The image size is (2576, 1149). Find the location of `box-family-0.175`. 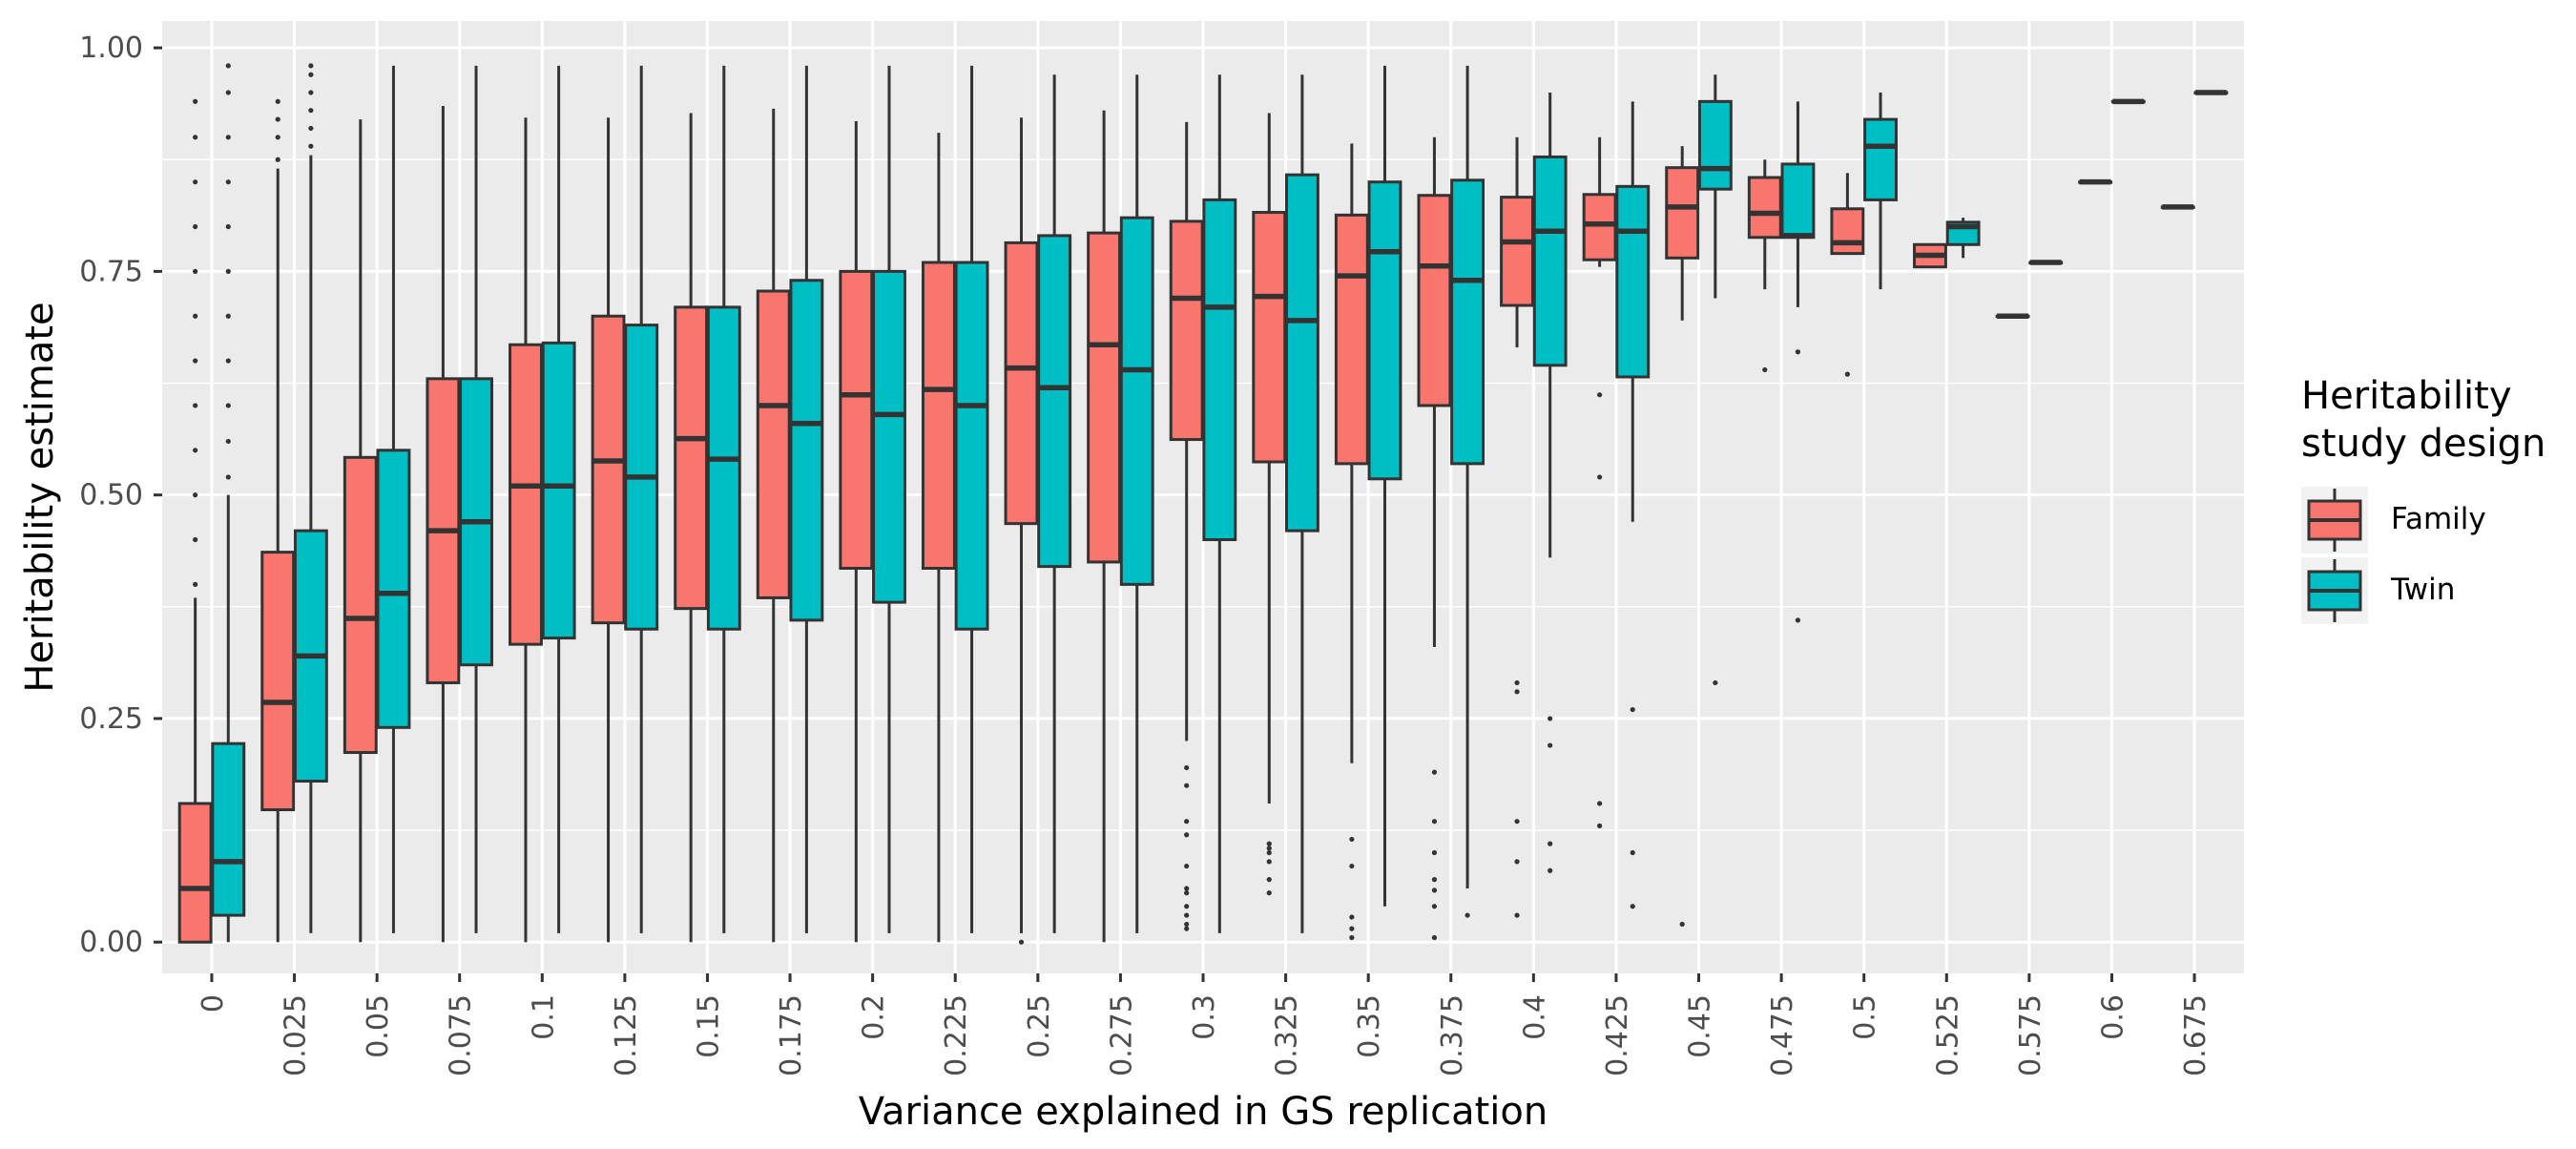

box-family-0.175 is located at coordinates (773, 525).